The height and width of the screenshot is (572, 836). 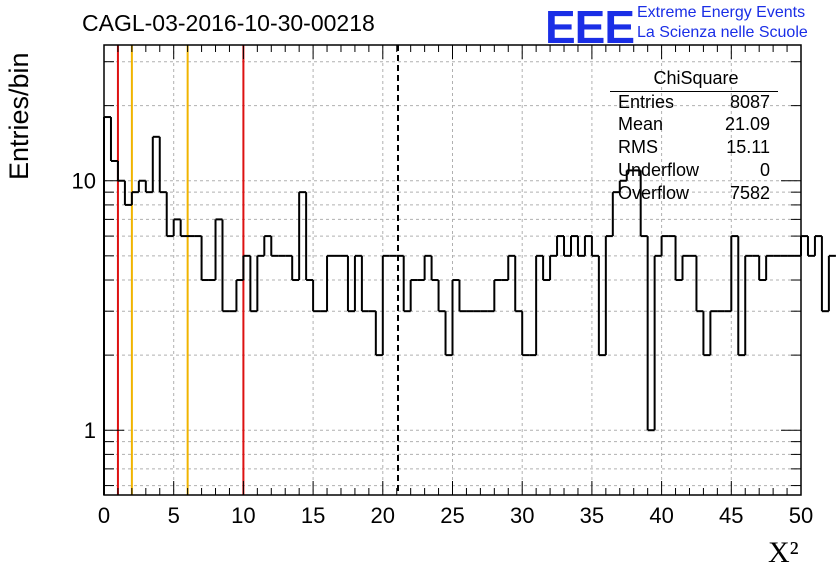 What do you see at coordinates (84, 181) in the screenshot?
I see `y-tick-label: 10` at bounding box center [84, 181].